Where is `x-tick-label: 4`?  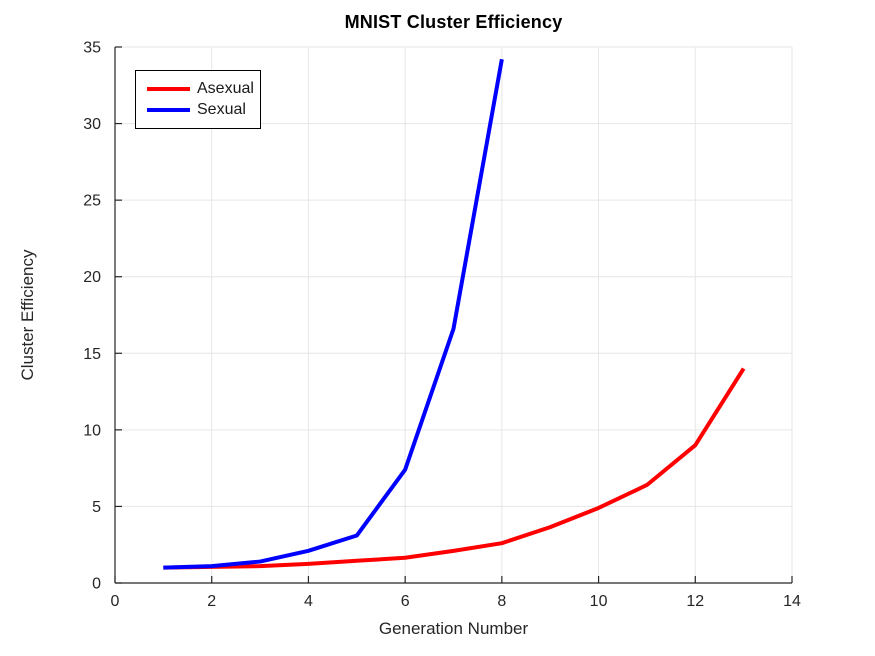
x-tick-label: 4 is located at coordinates (308, 601).